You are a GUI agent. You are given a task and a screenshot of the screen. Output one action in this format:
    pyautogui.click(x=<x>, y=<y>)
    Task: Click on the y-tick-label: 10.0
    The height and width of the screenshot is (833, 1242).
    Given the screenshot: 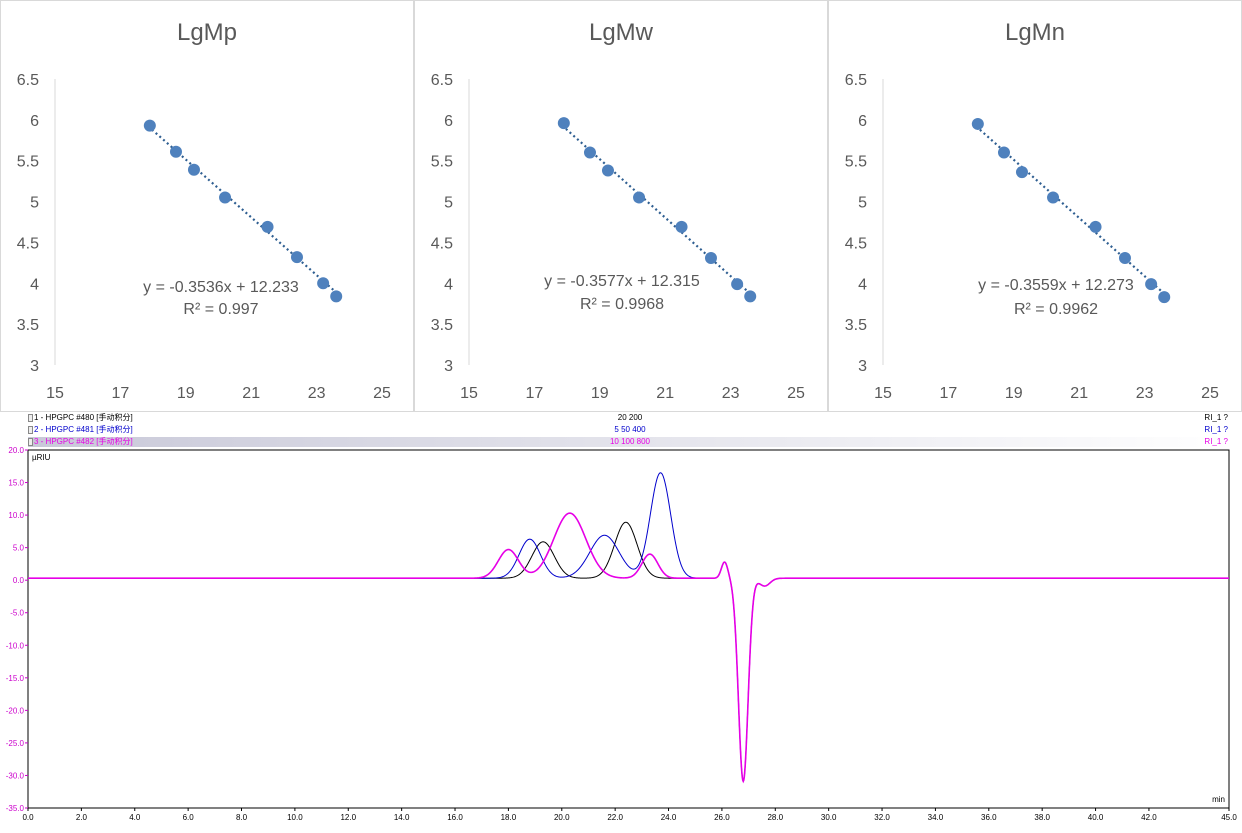 What is the action you would take?
    pyautogui.click(x=16, y=515)
    